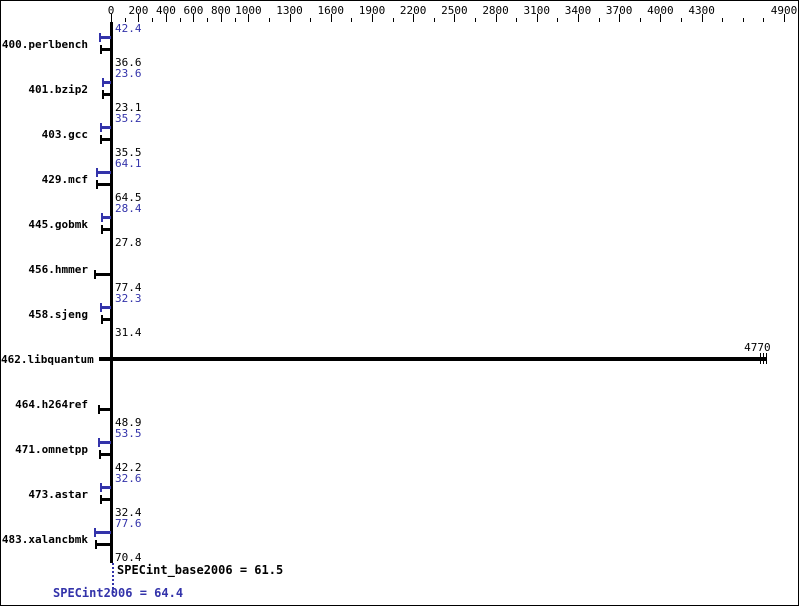 The height and width of the screenshot is (606, 799). What do you see at coordinates (58, 224) in the screenshot?
I see `benchmark-name-445.gobmk: 445.gobmk` at bounding box center [58, 224].